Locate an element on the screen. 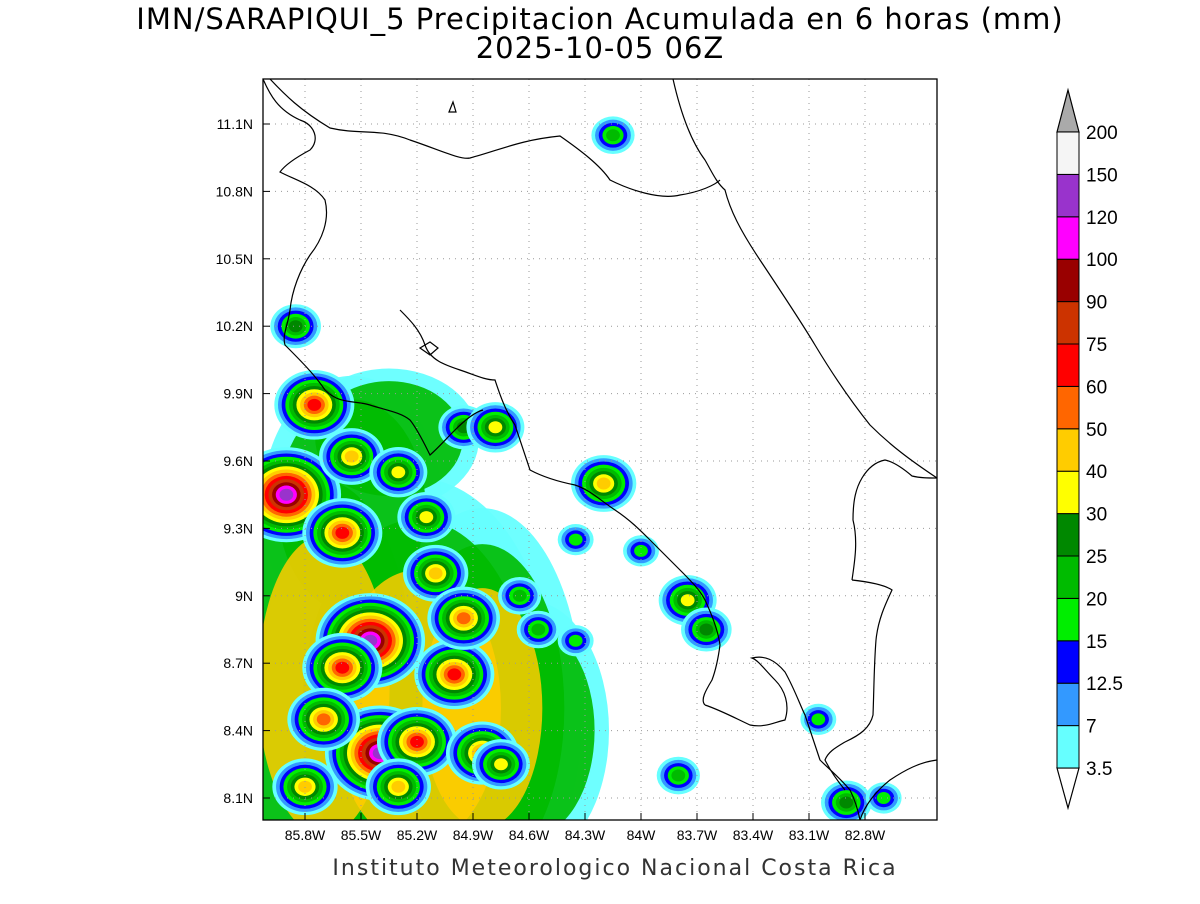 The width and height of the screenshot is (1200, 904). colorbar-label: 12.5 is located at coordinates (1104, 684).